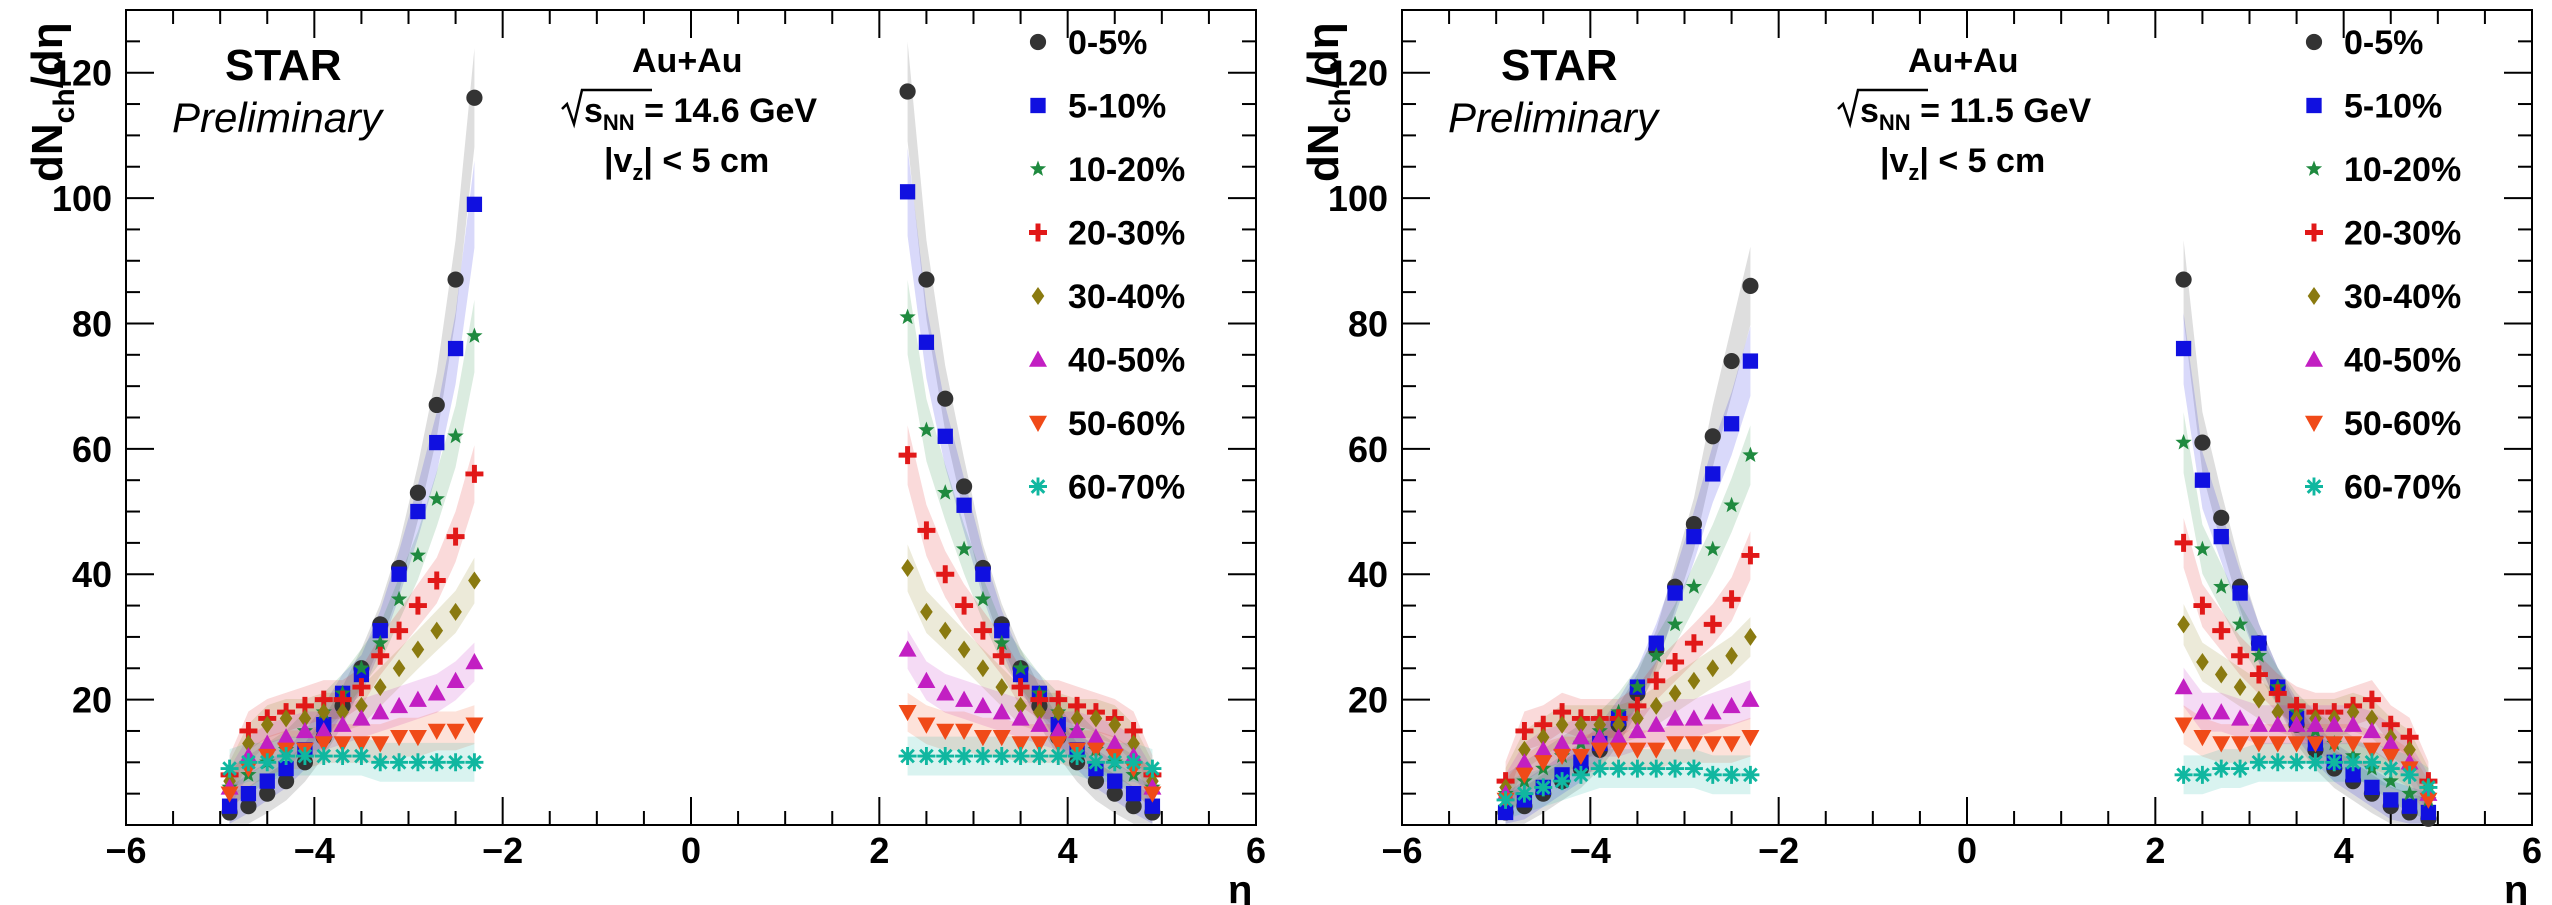 The width and height of the screenshot is (2552, 905). Describe the element at coordinates (1358, 73) in the screenshot. I see `y-tick-label: 120` at that location.